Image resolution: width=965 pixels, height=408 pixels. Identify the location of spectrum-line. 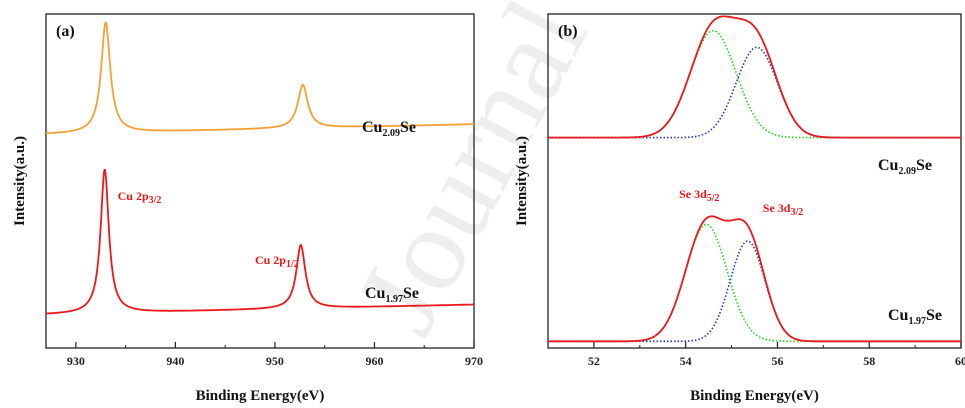
(260, 78).